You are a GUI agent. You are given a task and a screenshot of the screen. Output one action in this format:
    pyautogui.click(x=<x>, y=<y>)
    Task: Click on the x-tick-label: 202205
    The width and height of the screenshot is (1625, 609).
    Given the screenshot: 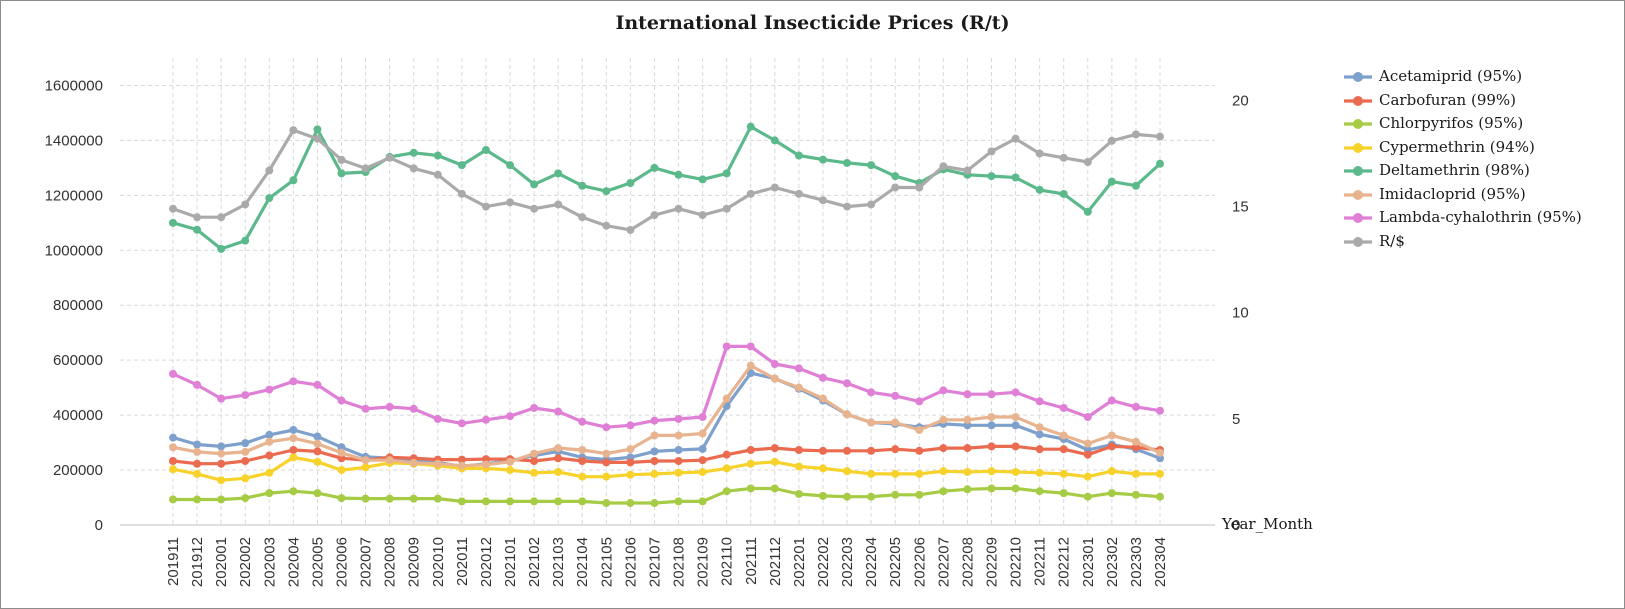 What is the action you would take?
    pyautogui.click(x=895, y=562)
    